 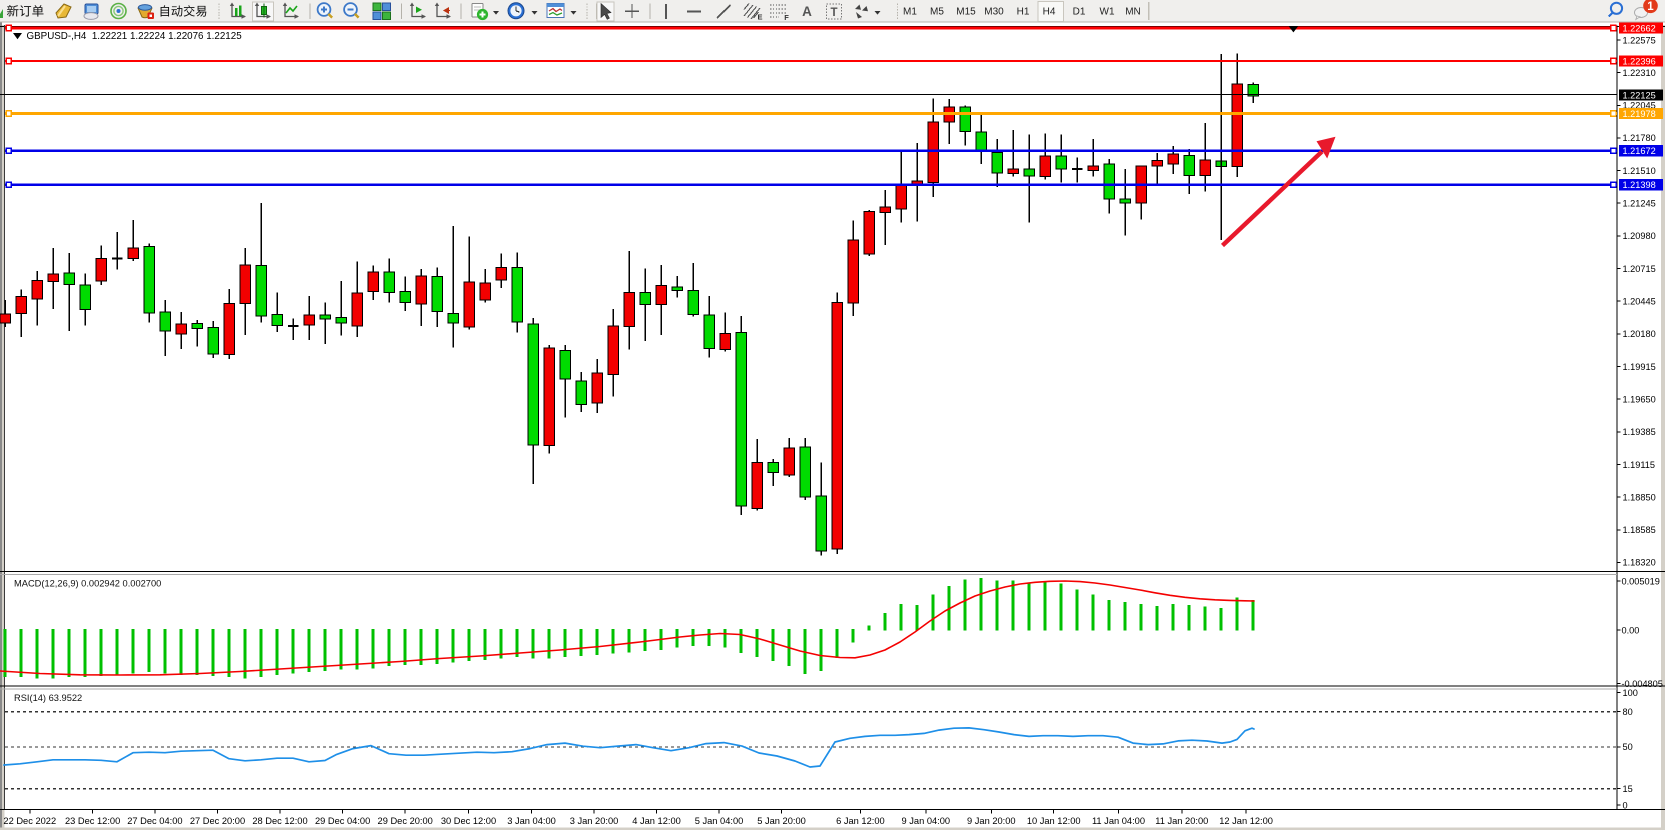 What do you see at coordinates (926, 821) in the screenshot?
I see `svg-text: 9 Jan 04:00` at bounding box center [926, 821].